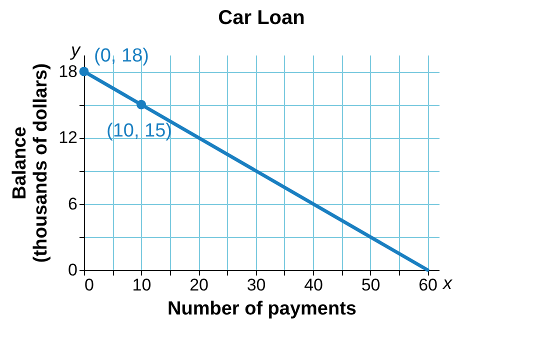 This screenshot has height=358, width=535. What do you see at coordinates (428, 285) in the screenshot?
I see `x-tick-label: 60` at bounding box center [428, 285].